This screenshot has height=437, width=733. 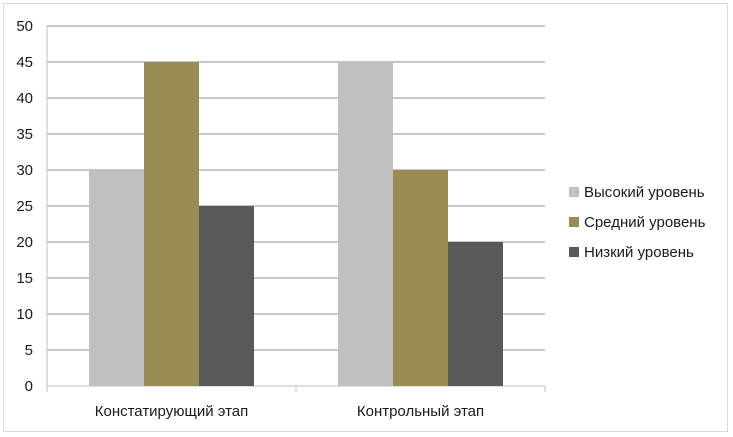 I want to click on y-tick-label: 30, so click(x=24, y=170).